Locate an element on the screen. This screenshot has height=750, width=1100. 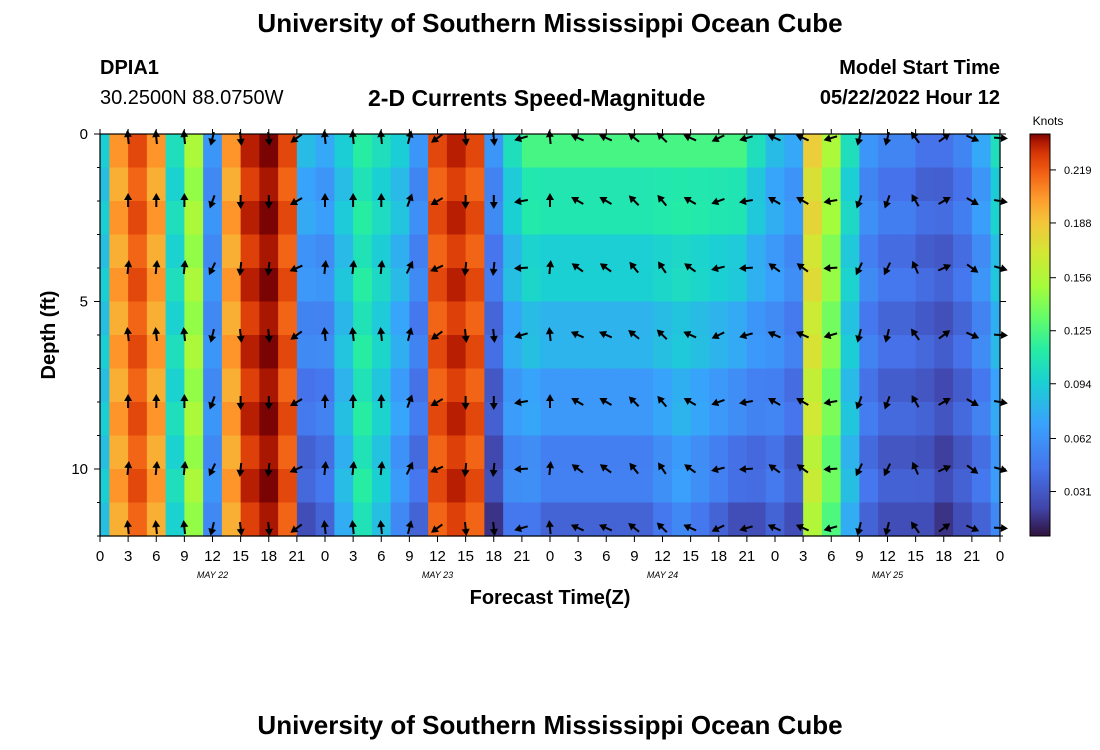
x-tick-label: 9 is located at coordinates (409, 556).